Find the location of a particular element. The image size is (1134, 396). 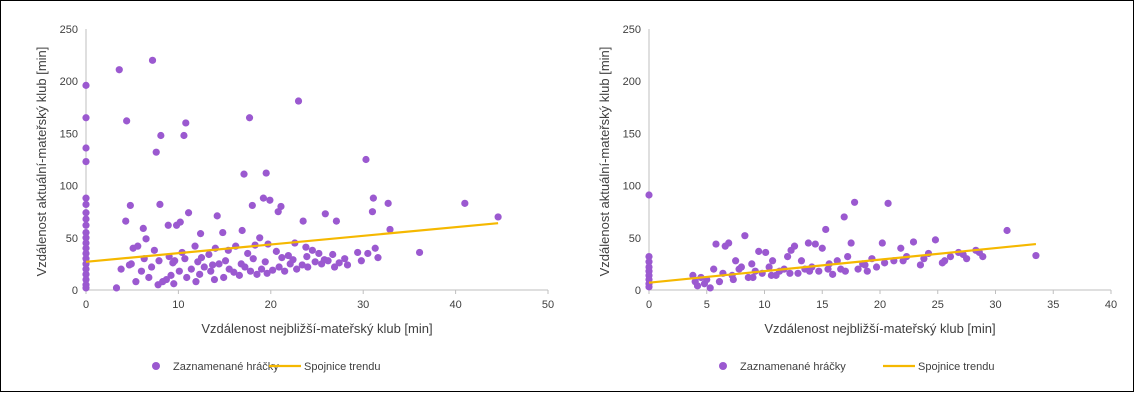

x-tick-label: 0 is located at coordinates (649, 305).